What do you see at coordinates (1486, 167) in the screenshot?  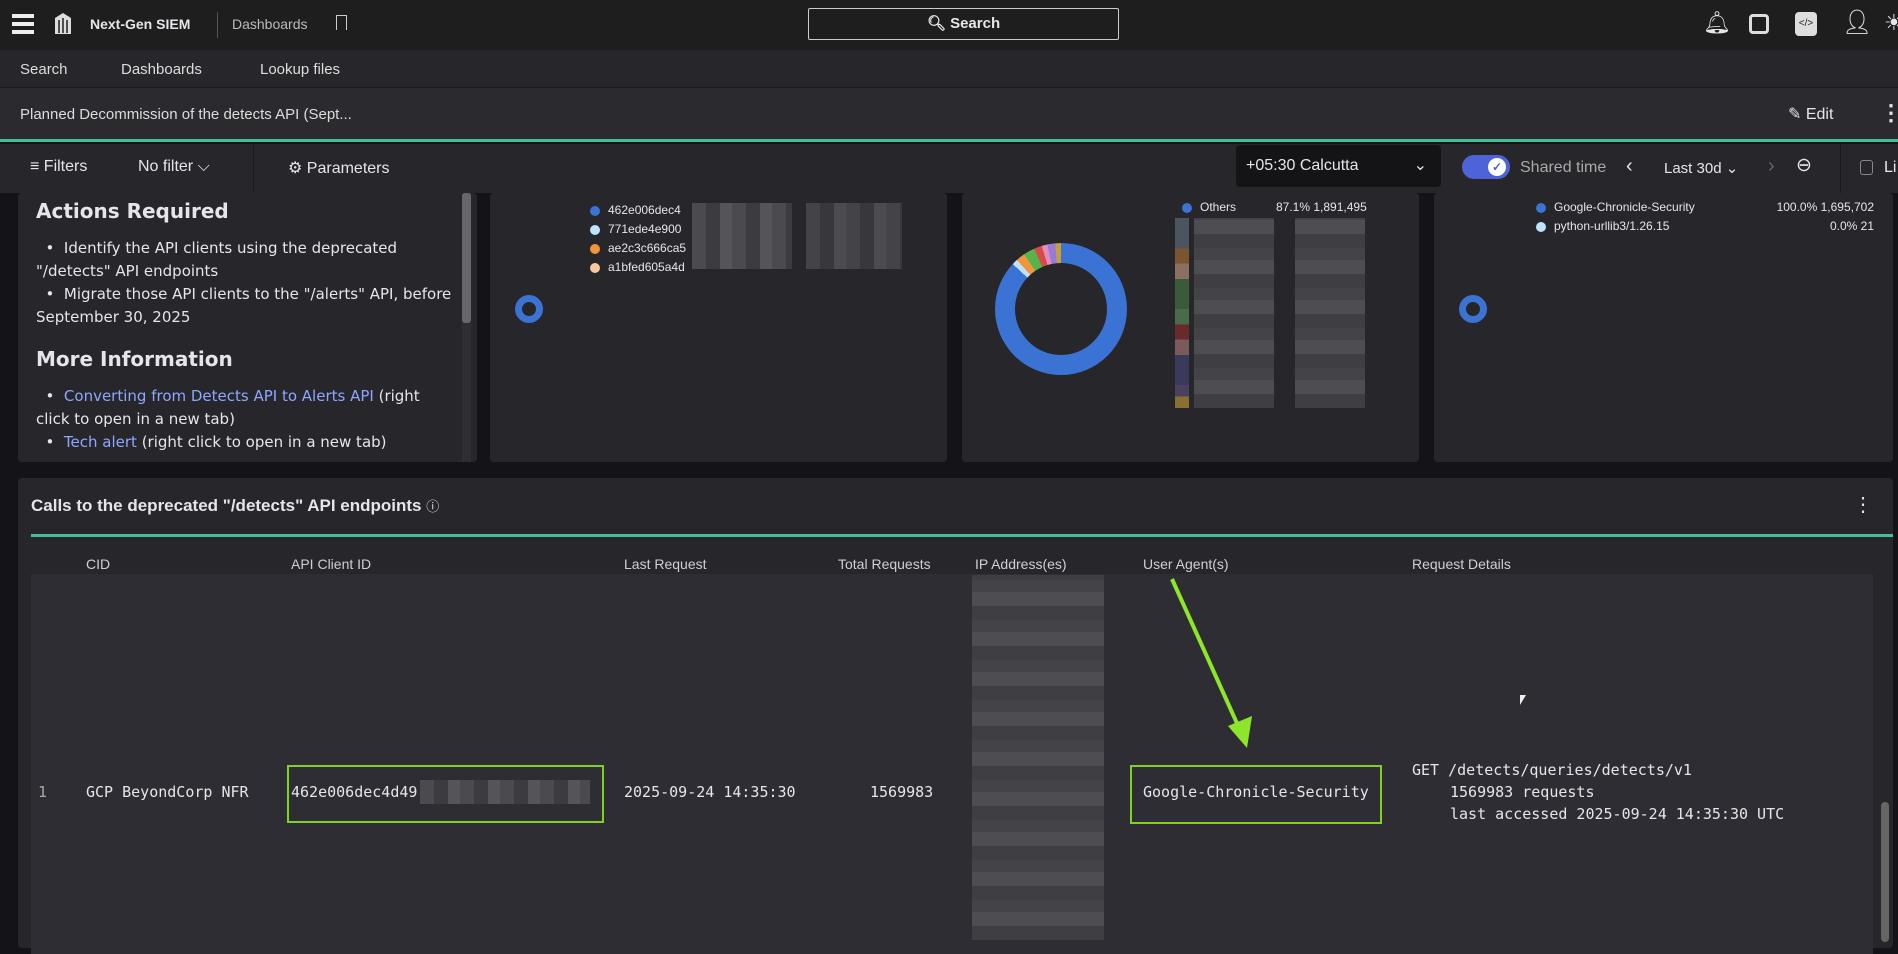 I see `shared-time-toggle: ✓` at bounding box center [1486, 167].